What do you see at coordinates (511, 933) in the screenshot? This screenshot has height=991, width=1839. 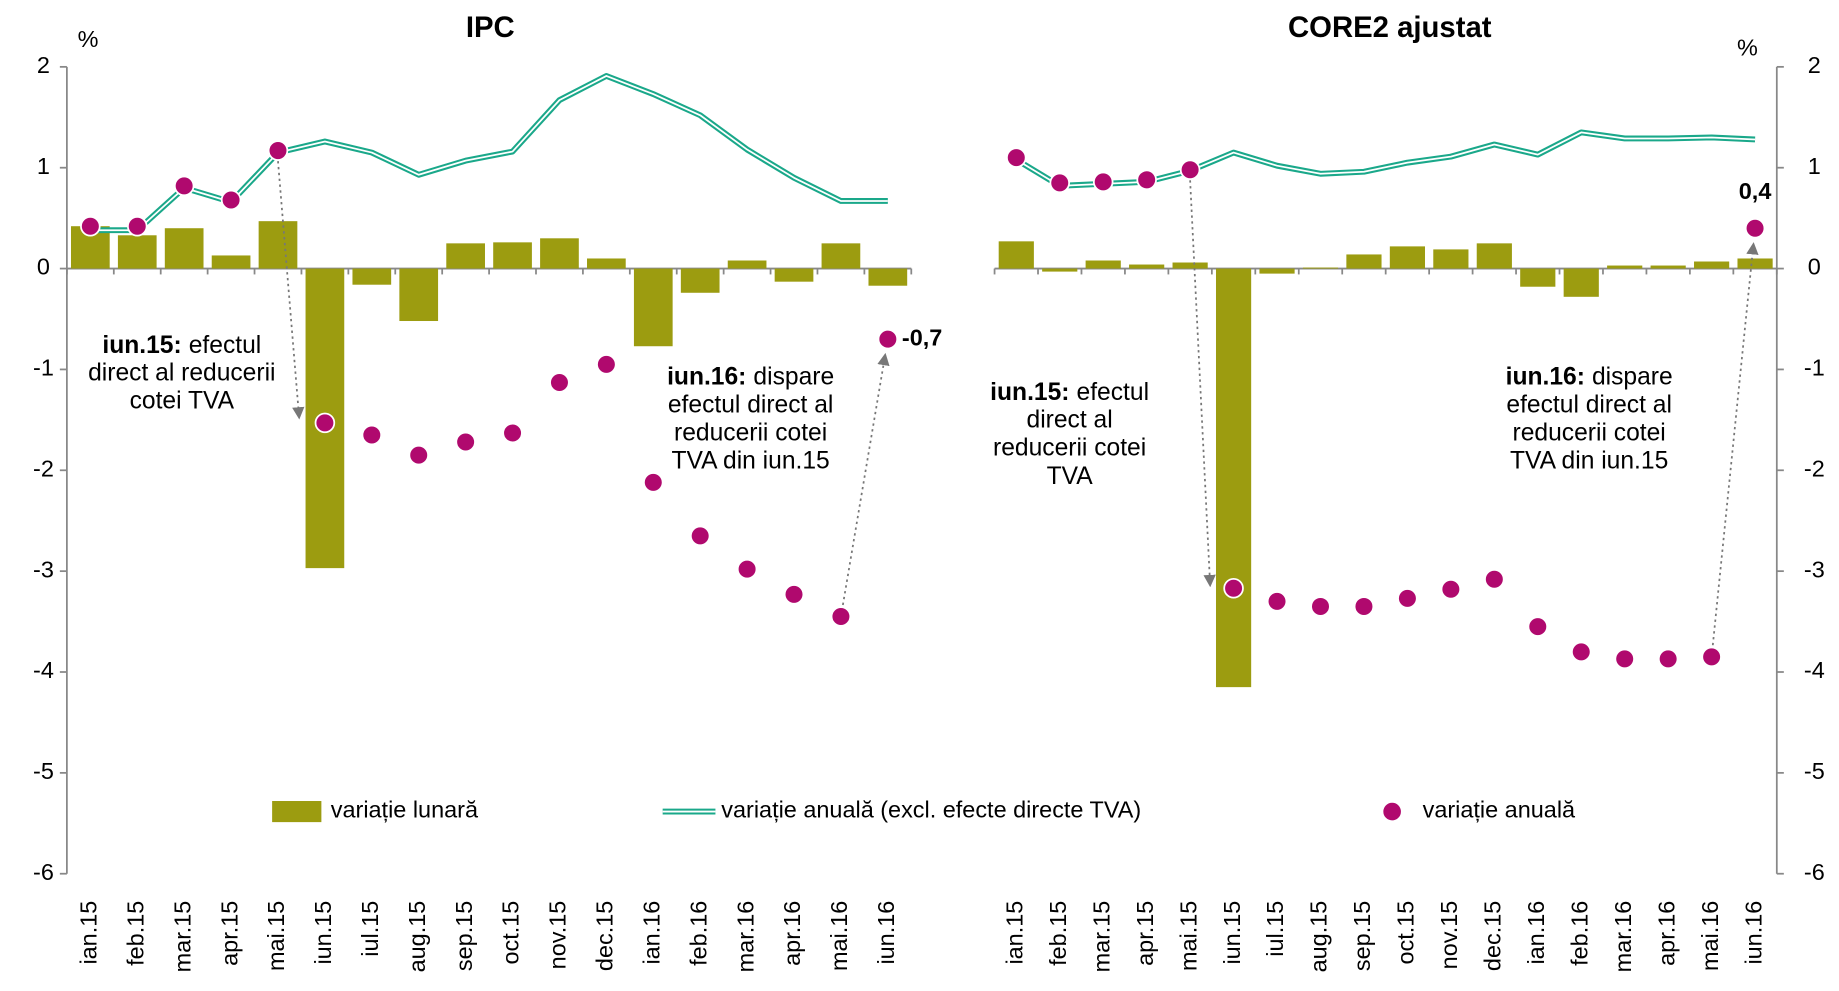 I see `x-tick-label: oct.15` at bounding box center [511, 933].